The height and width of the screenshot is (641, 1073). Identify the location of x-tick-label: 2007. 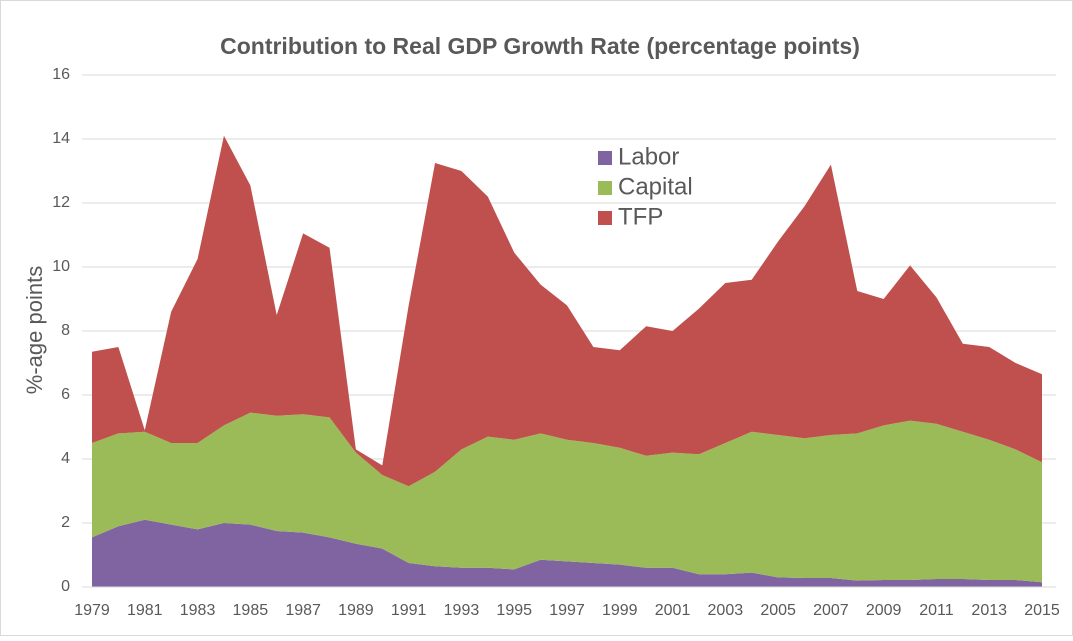
(831, 610).